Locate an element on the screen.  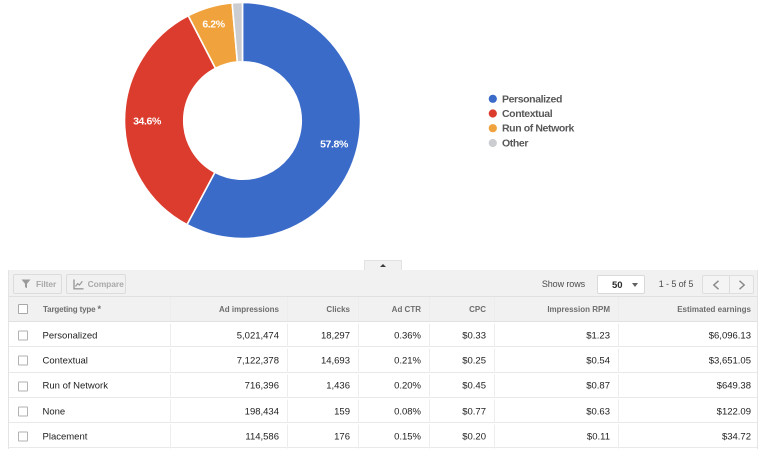
svg-text: 6.2% is located at coordinates (213, 25).